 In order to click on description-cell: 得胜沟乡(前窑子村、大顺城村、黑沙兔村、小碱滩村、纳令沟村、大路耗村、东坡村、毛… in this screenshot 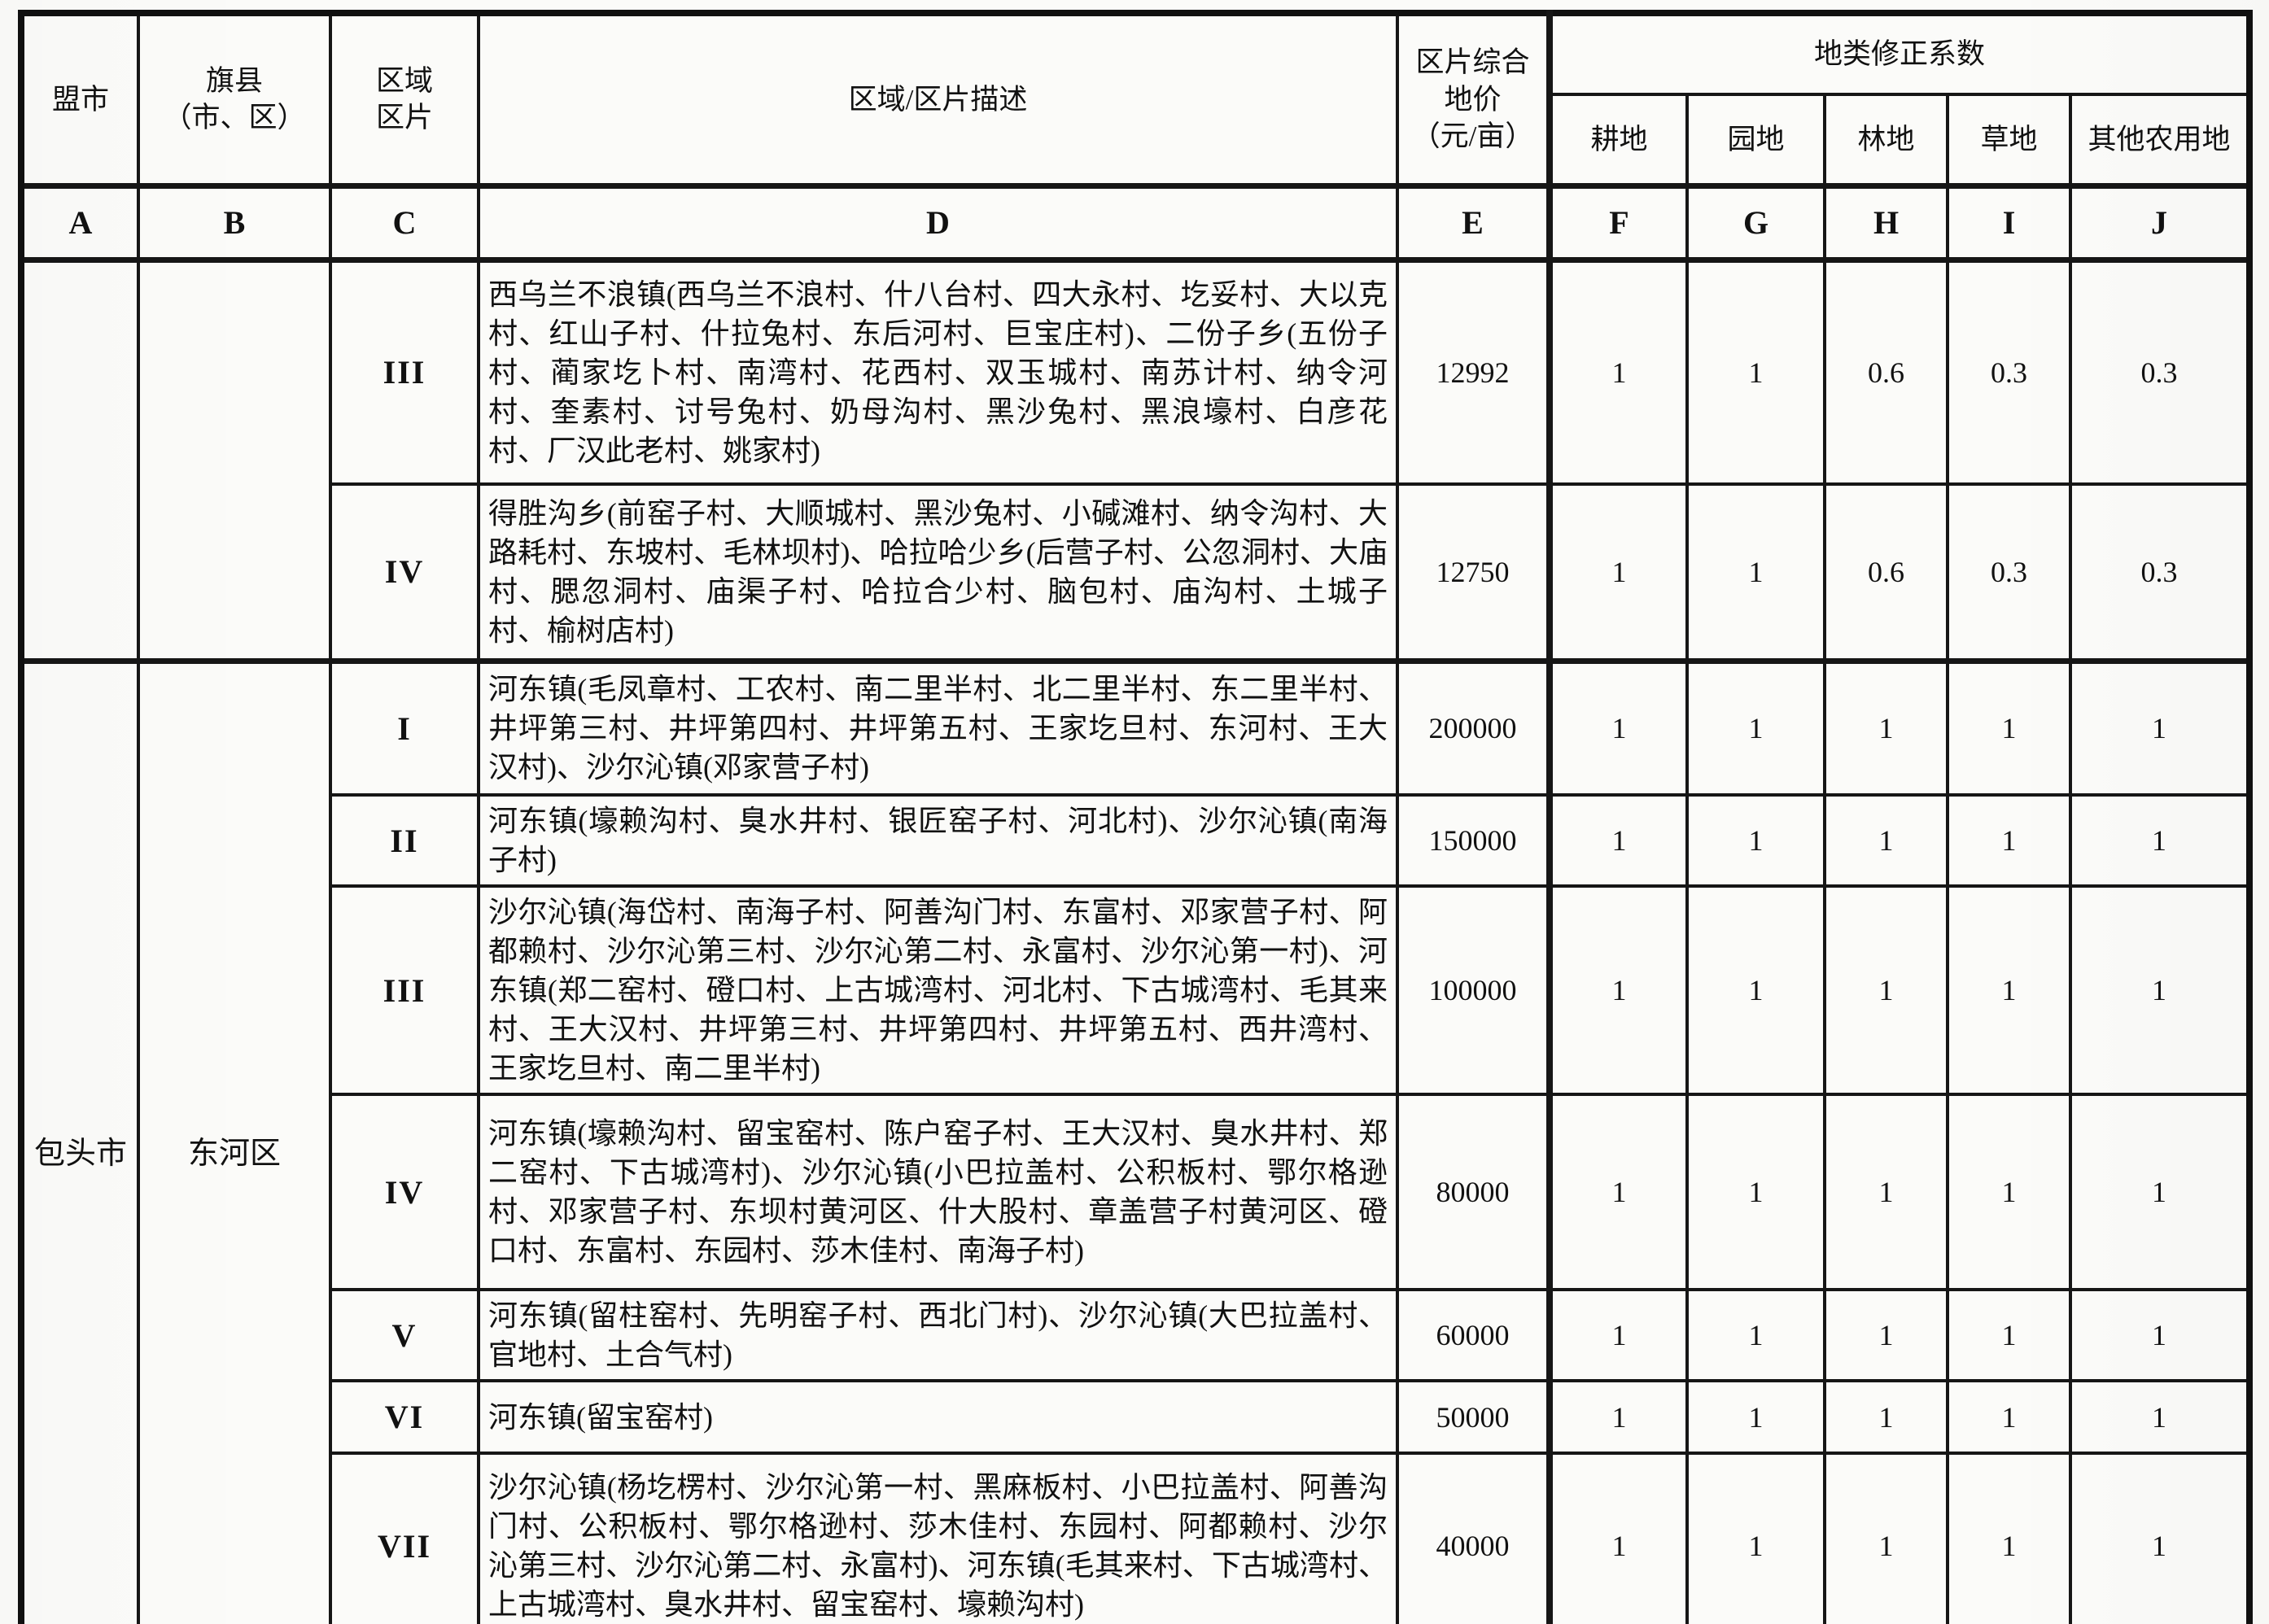, I will do `click(938, 573)`.